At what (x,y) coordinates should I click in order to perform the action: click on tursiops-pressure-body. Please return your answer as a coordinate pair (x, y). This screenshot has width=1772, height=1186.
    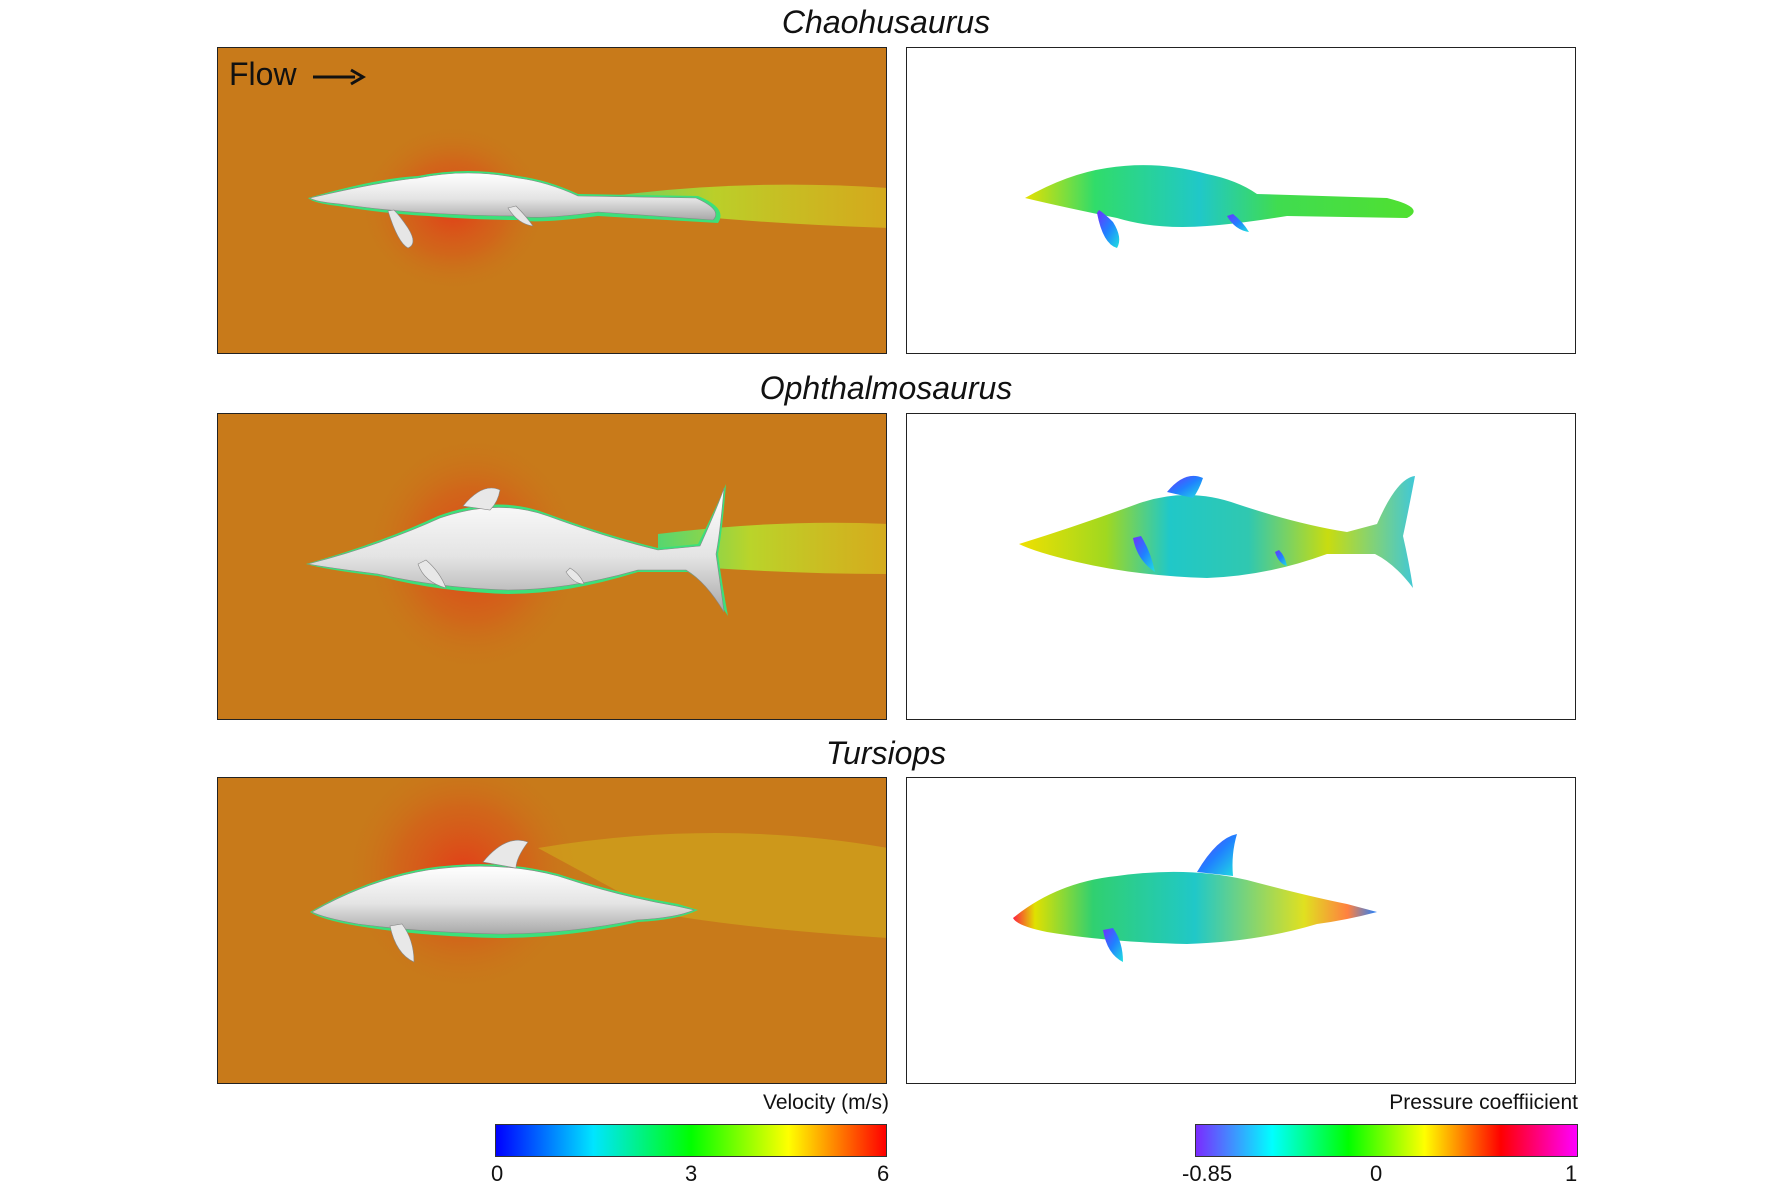
    Looking at the image, I should click on (1195, 907).